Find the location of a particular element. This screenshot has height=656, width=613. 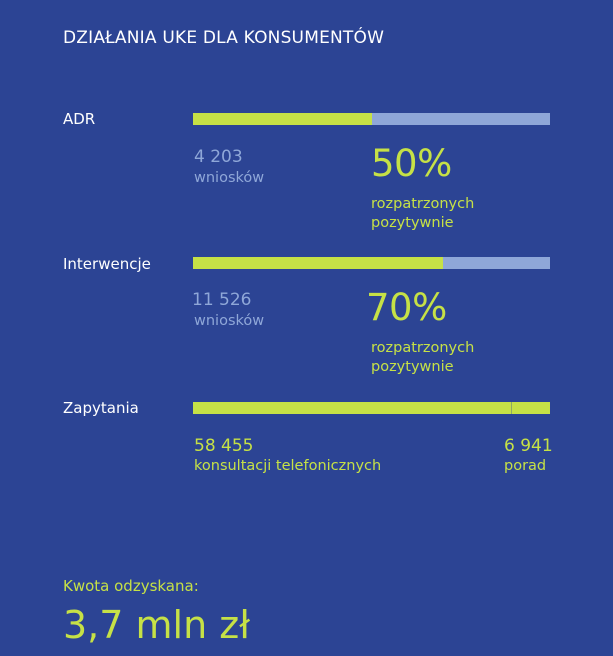

bar-adr-remainder is located at coordinates (460, 119).